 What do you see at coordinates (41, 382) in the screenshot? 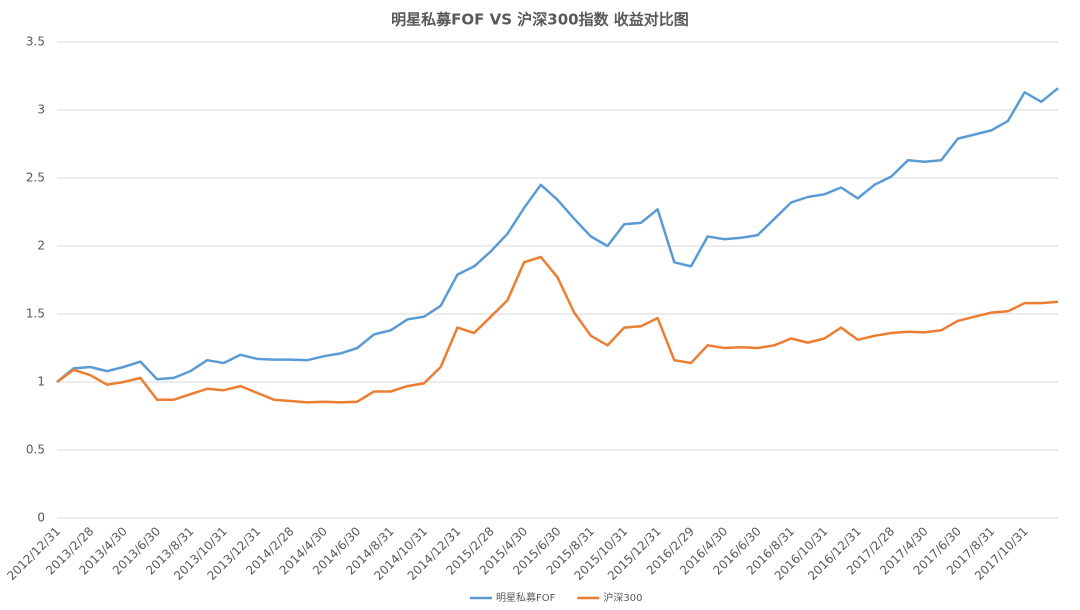
I see `y-tick-label: 1` at bounding box center [41, 382].